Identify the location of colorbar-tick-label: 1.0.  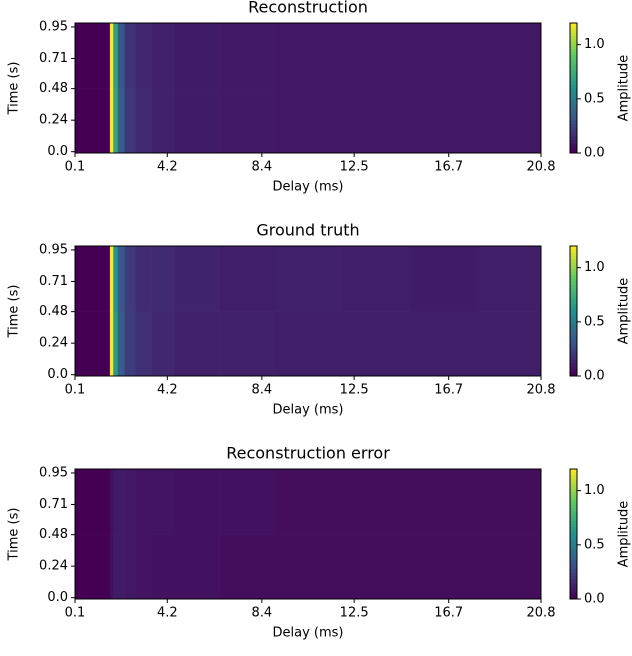
(594, 44).